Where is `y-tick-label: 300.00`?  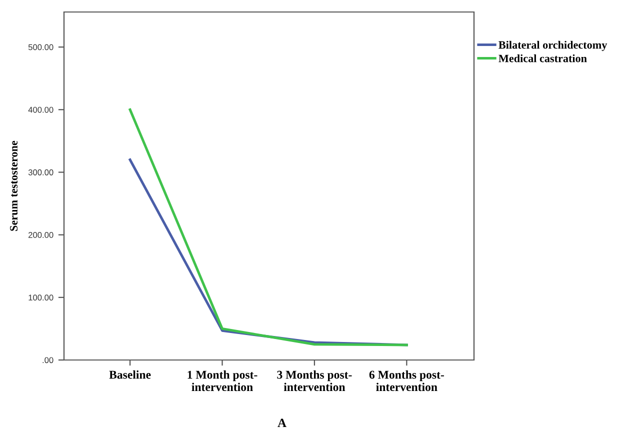
y-tick-label: 300.00 is located at coordinates (41, 172).